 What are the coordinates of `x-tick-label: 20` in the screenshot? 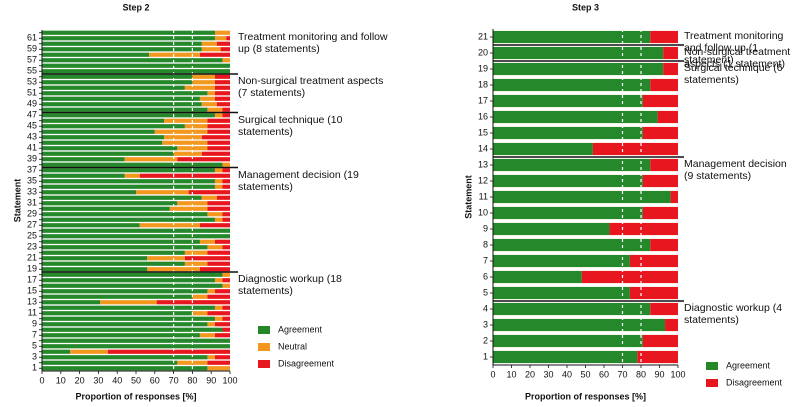 It's located at (80, 380).